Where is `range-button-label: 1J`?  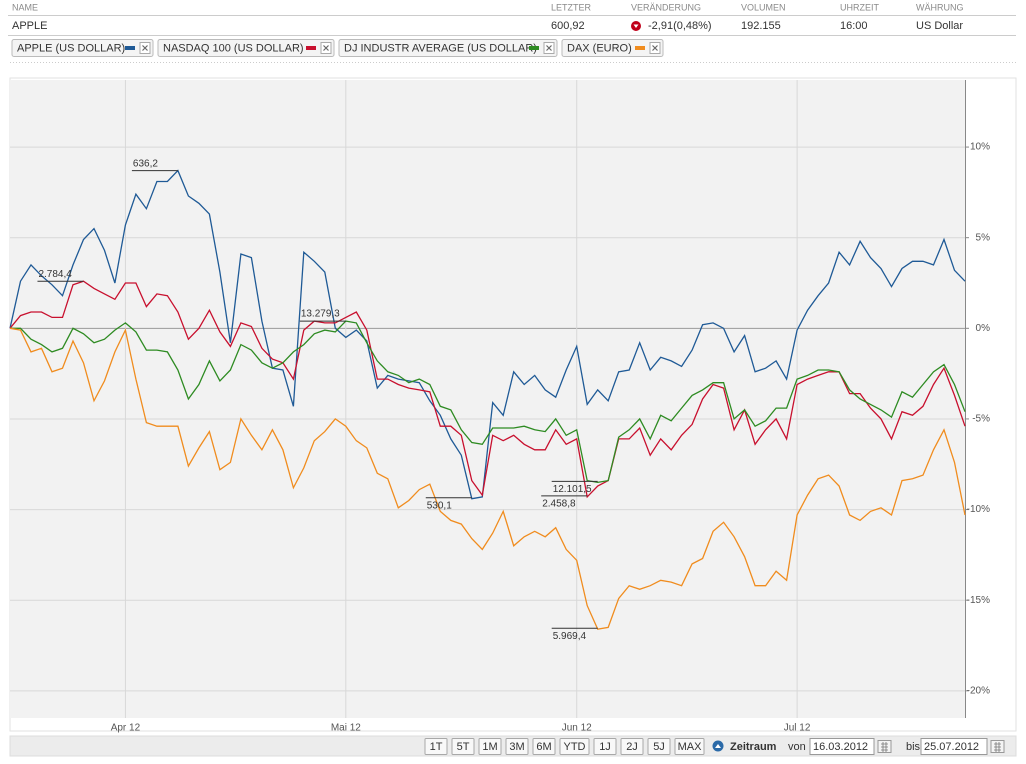
range-button-label: 1J is located at coordinates (605, 747).